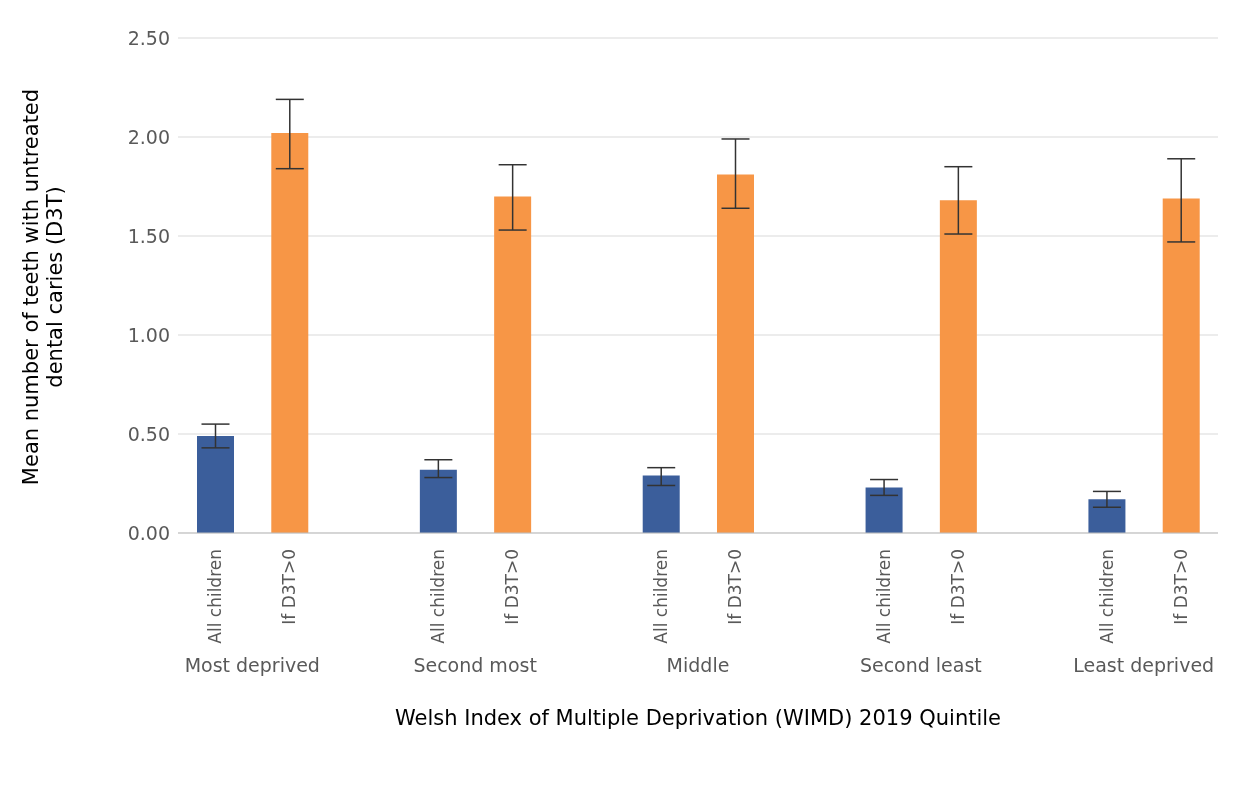  What do you see at coordinates (698, 665) in the screenshot?
I see `text: Middle` at bounding box center [698, 665].